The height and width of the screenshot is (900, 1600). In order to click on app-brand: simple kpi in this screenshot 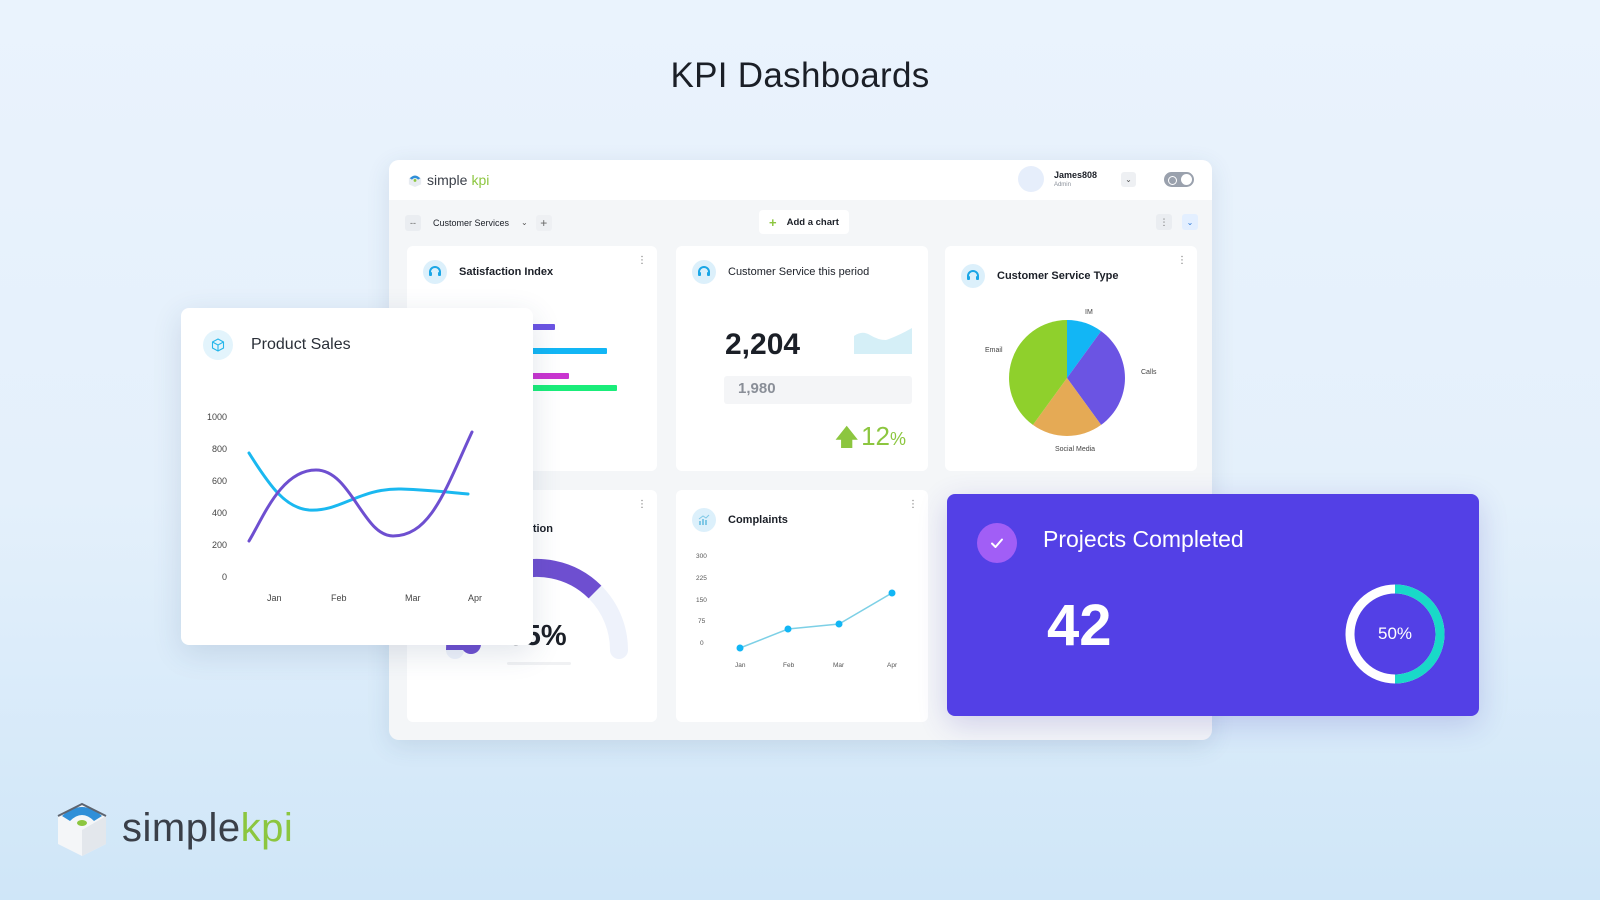, I will do `click(448, 180)`.